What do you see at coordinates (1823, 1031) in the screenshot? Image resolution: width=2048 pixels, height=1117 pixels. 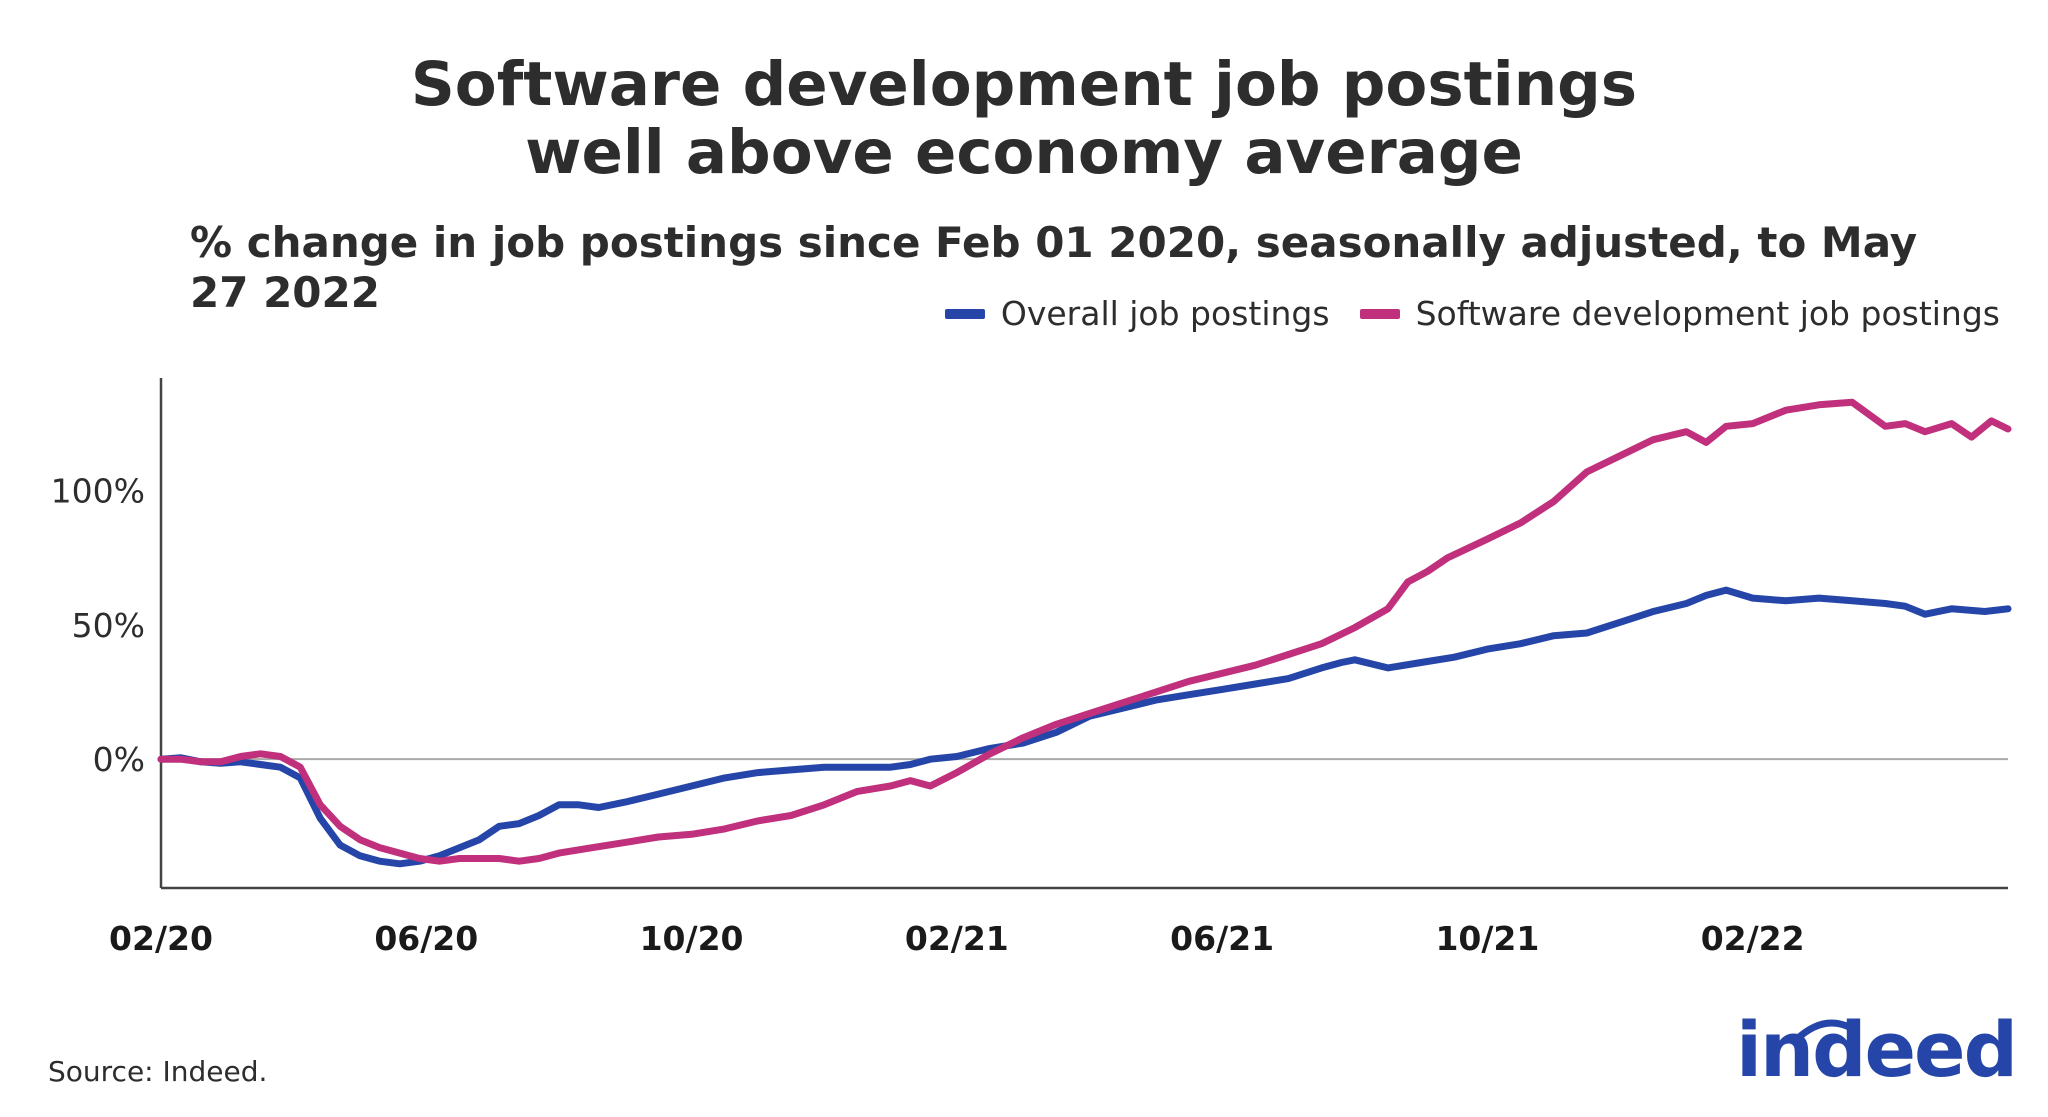 I see `indeed-logo-arc` at bounding box center [1823, 1031].